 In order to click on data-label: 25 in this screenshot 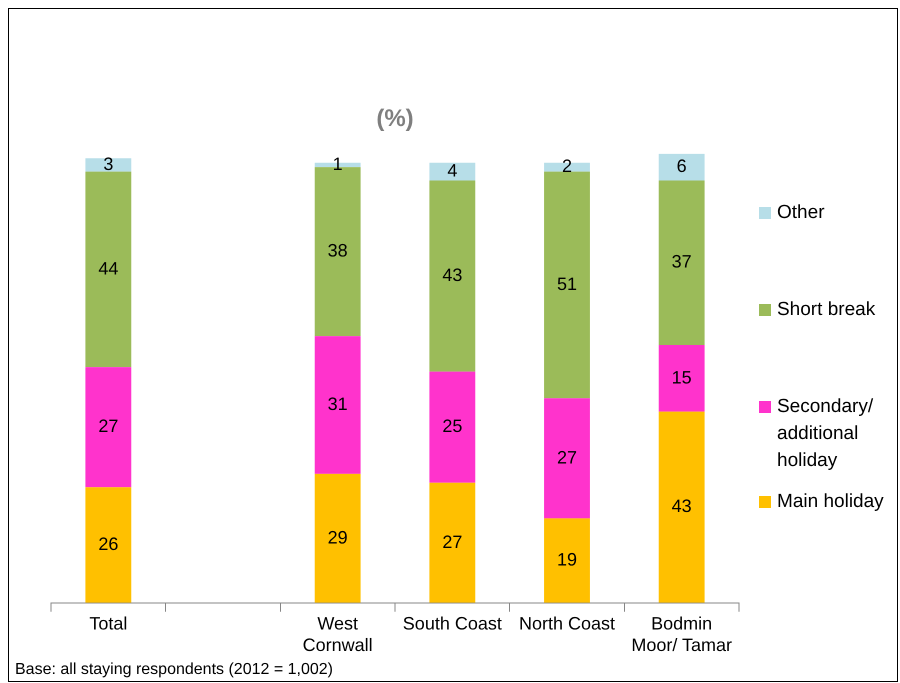, I will do `click(452, 426)`.